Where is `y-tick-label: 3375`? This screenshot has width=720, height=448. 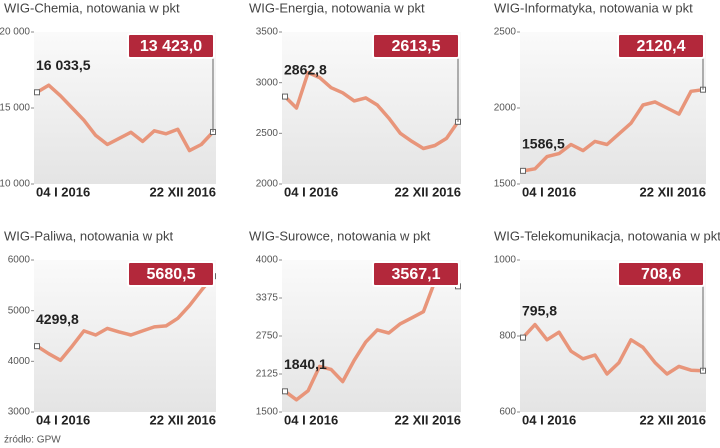 y-tick-label: 3375 is located at coordinates (267, 298).